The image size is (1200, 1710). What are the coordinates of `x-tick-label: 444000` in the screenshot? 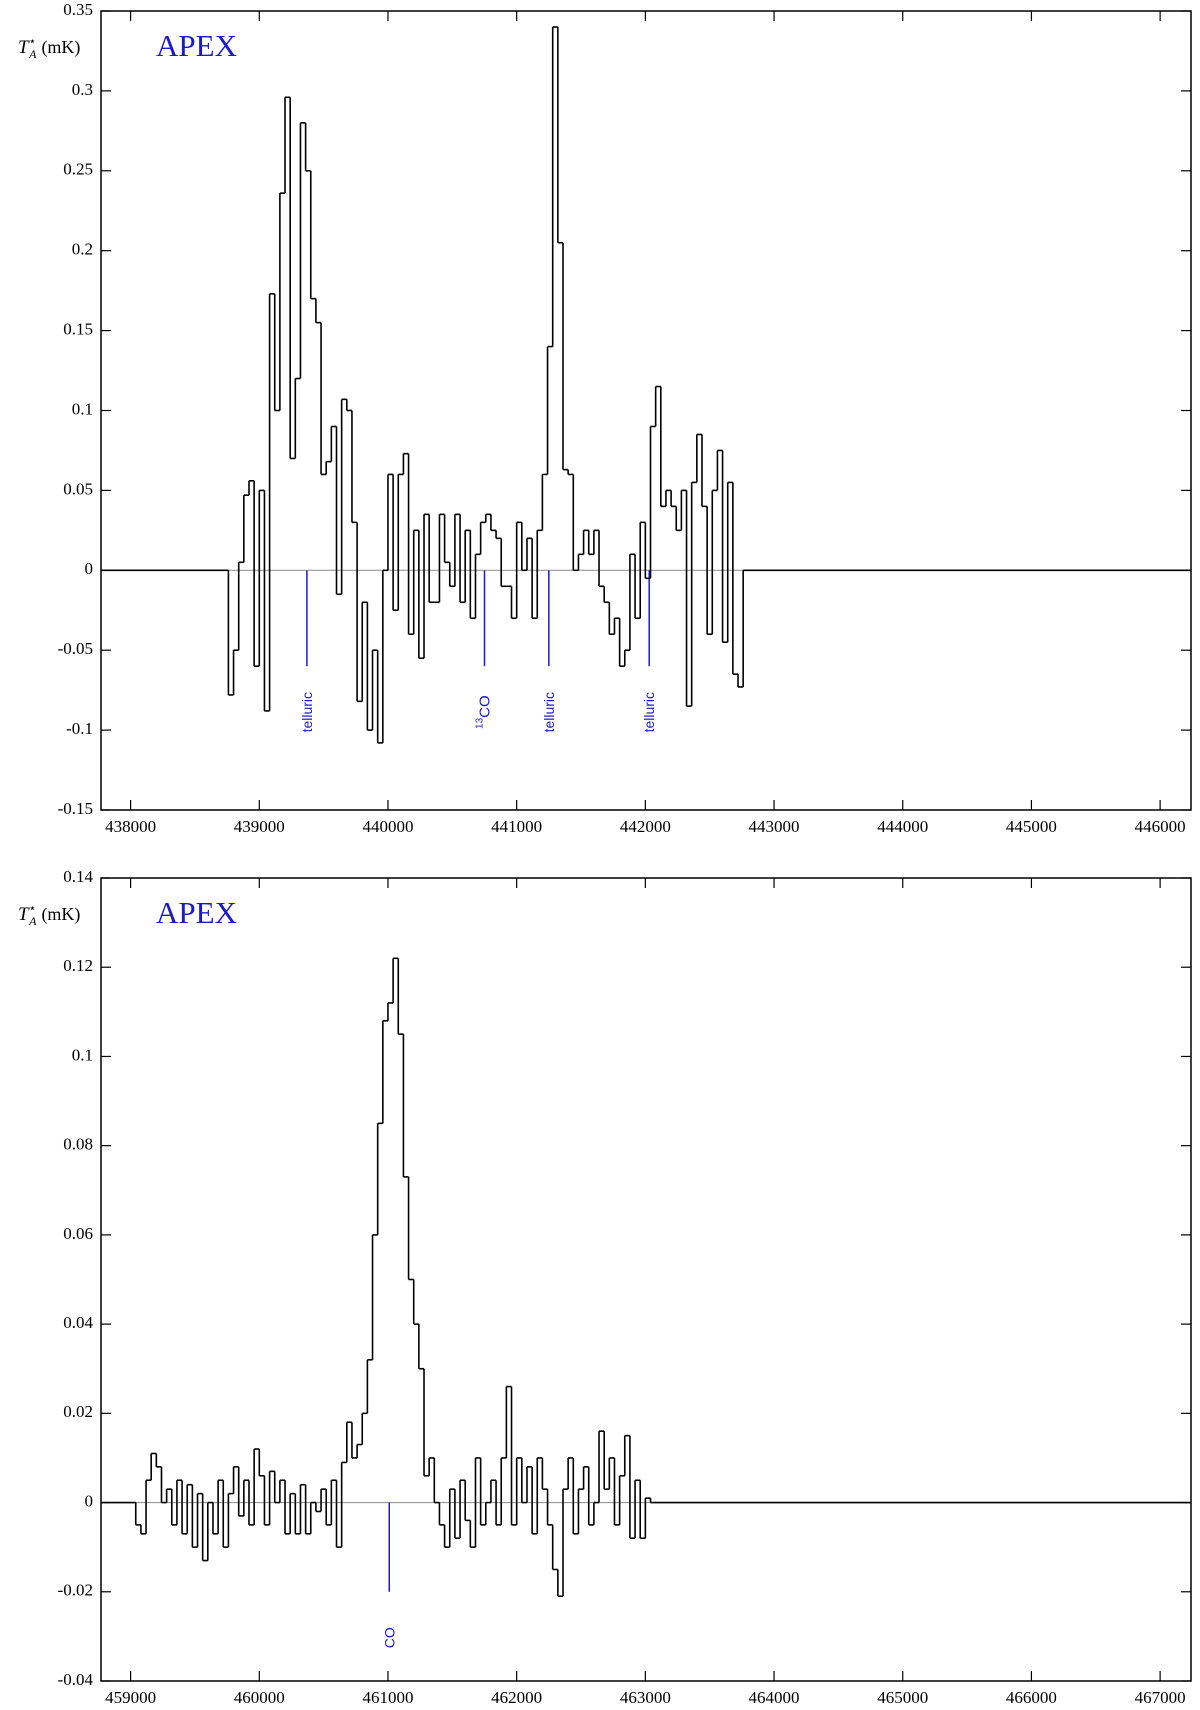 It's located at (902, 826).